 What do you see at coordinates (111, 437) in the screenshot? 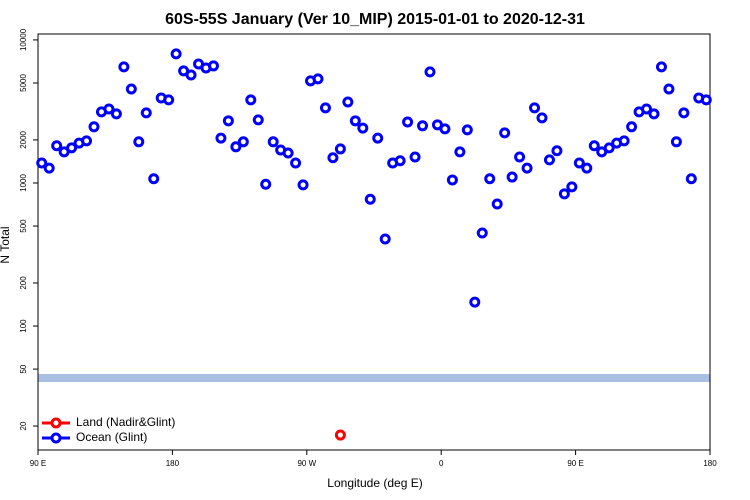
I see `legend-label: Ocean (Glint)` at bounding box center [111, 437].